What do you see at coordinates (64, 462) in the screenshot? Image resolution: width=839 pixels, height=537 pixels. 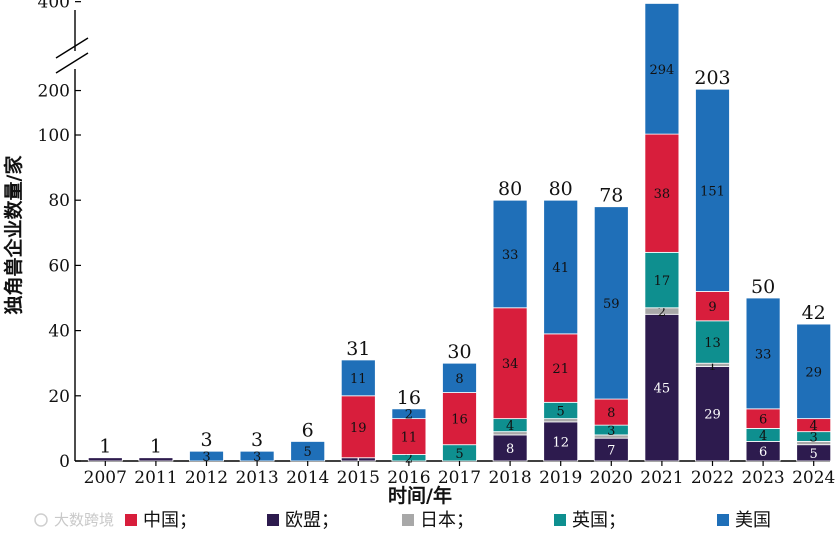 I see `y-tick-label: 0` at bounding box center [64, 462].